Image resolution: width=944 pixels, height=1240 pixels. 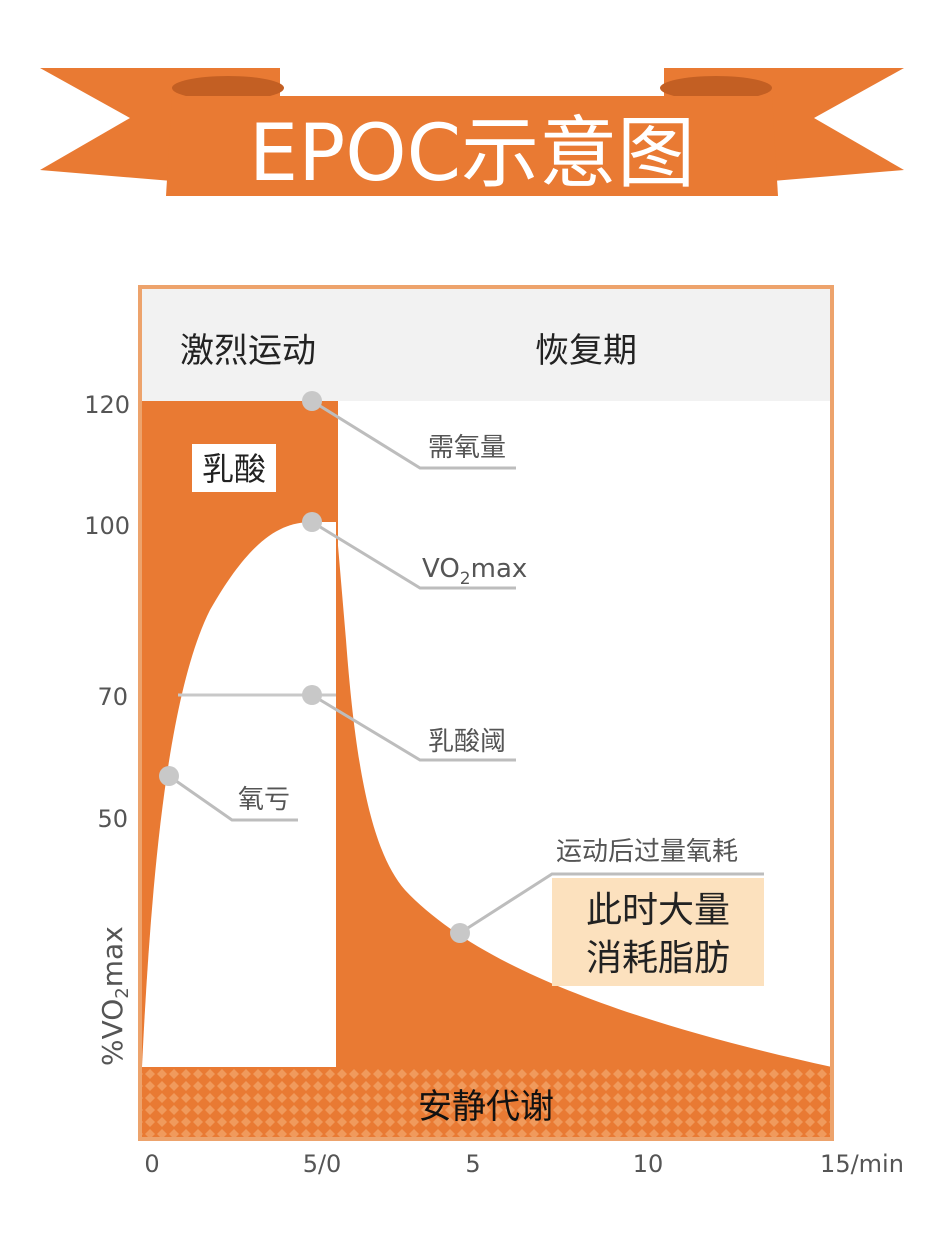 I want to click on lactic-label: 乳酸, so click(x=234, y=469).